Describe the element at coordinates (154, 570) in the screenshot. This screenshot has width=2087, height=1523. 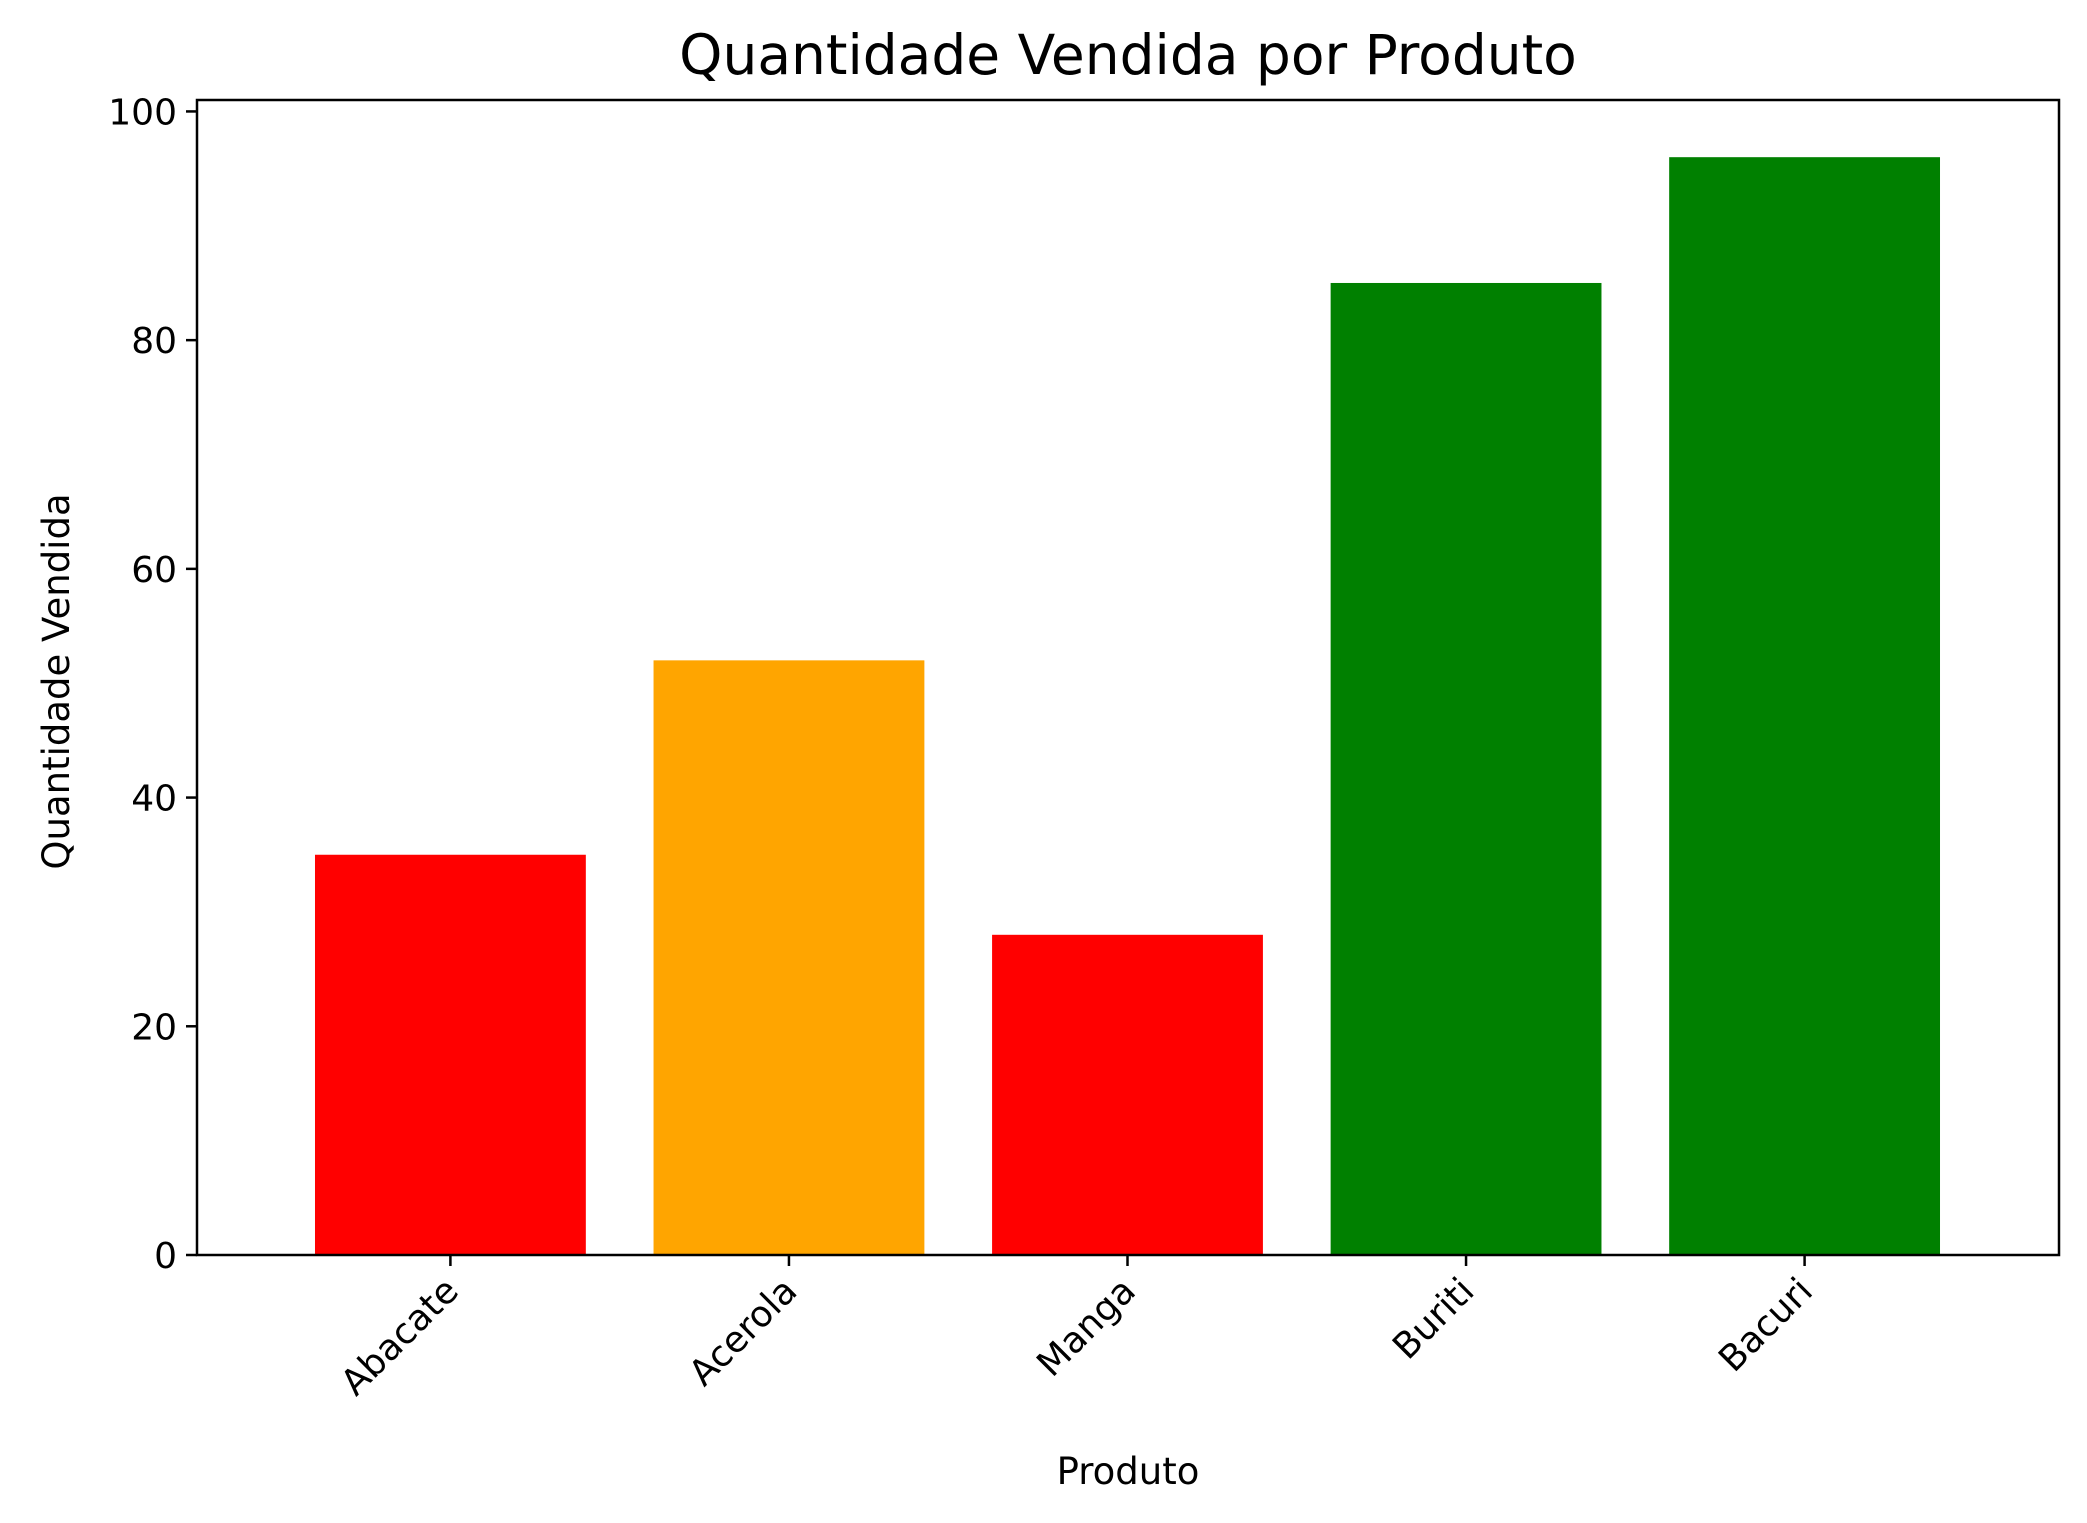
I see `y-tick-label: 60` at that location.